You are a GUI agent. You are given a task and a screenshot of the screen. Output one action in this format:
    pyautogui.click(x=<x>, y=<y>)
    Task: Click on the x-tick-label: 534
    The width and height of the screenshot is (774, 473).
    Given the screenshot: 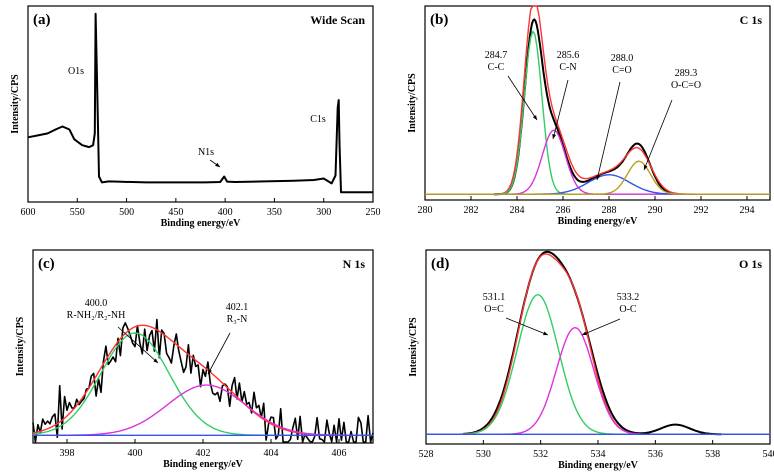 What is the action you would take?
    pyautogui.click(x=598, y=454)
    